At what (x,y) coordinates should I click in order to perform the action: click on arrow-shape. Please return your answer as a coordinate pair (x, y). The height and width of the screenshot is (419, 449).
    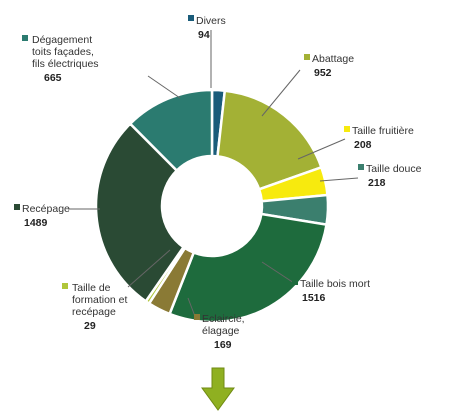
    Looking at the image, I should click on (218, 389).